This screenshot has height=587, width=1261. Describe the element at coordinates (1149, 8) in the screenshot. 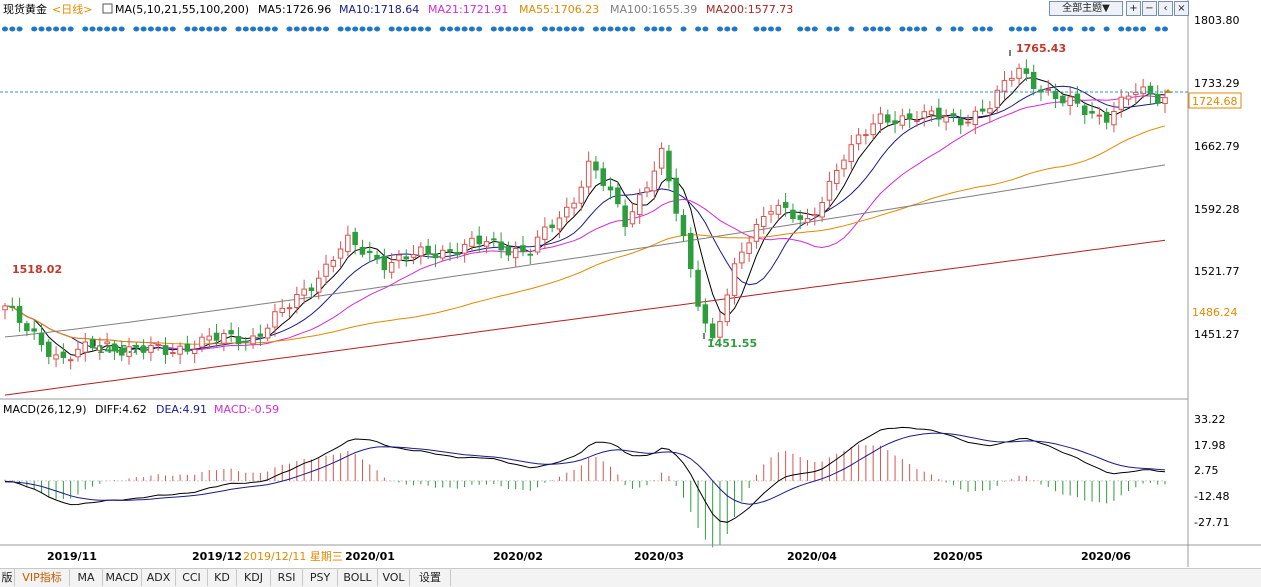

I see `zoom-out-icon: −` at that location.